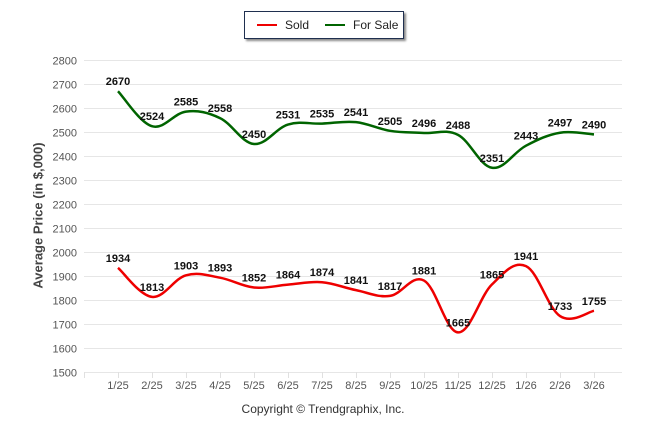 The width and height of the screenshot is (646, 434). Describe the element at coordinates (65, 110) in the screenshot. I see `y-tick-label: 2600` at that location.